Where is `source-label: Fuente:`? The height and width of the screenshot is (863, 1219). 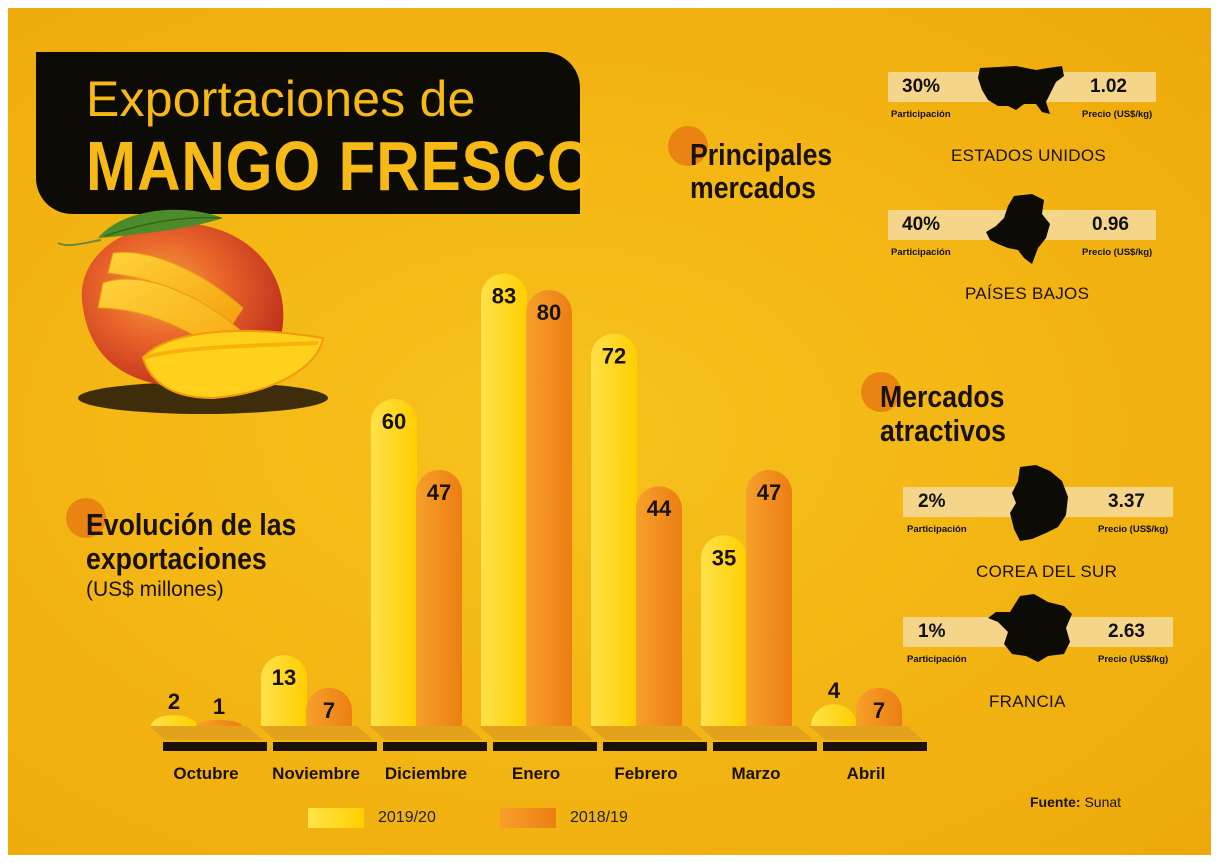 source-label: Fuente: is located at coordinates (1055, 802).